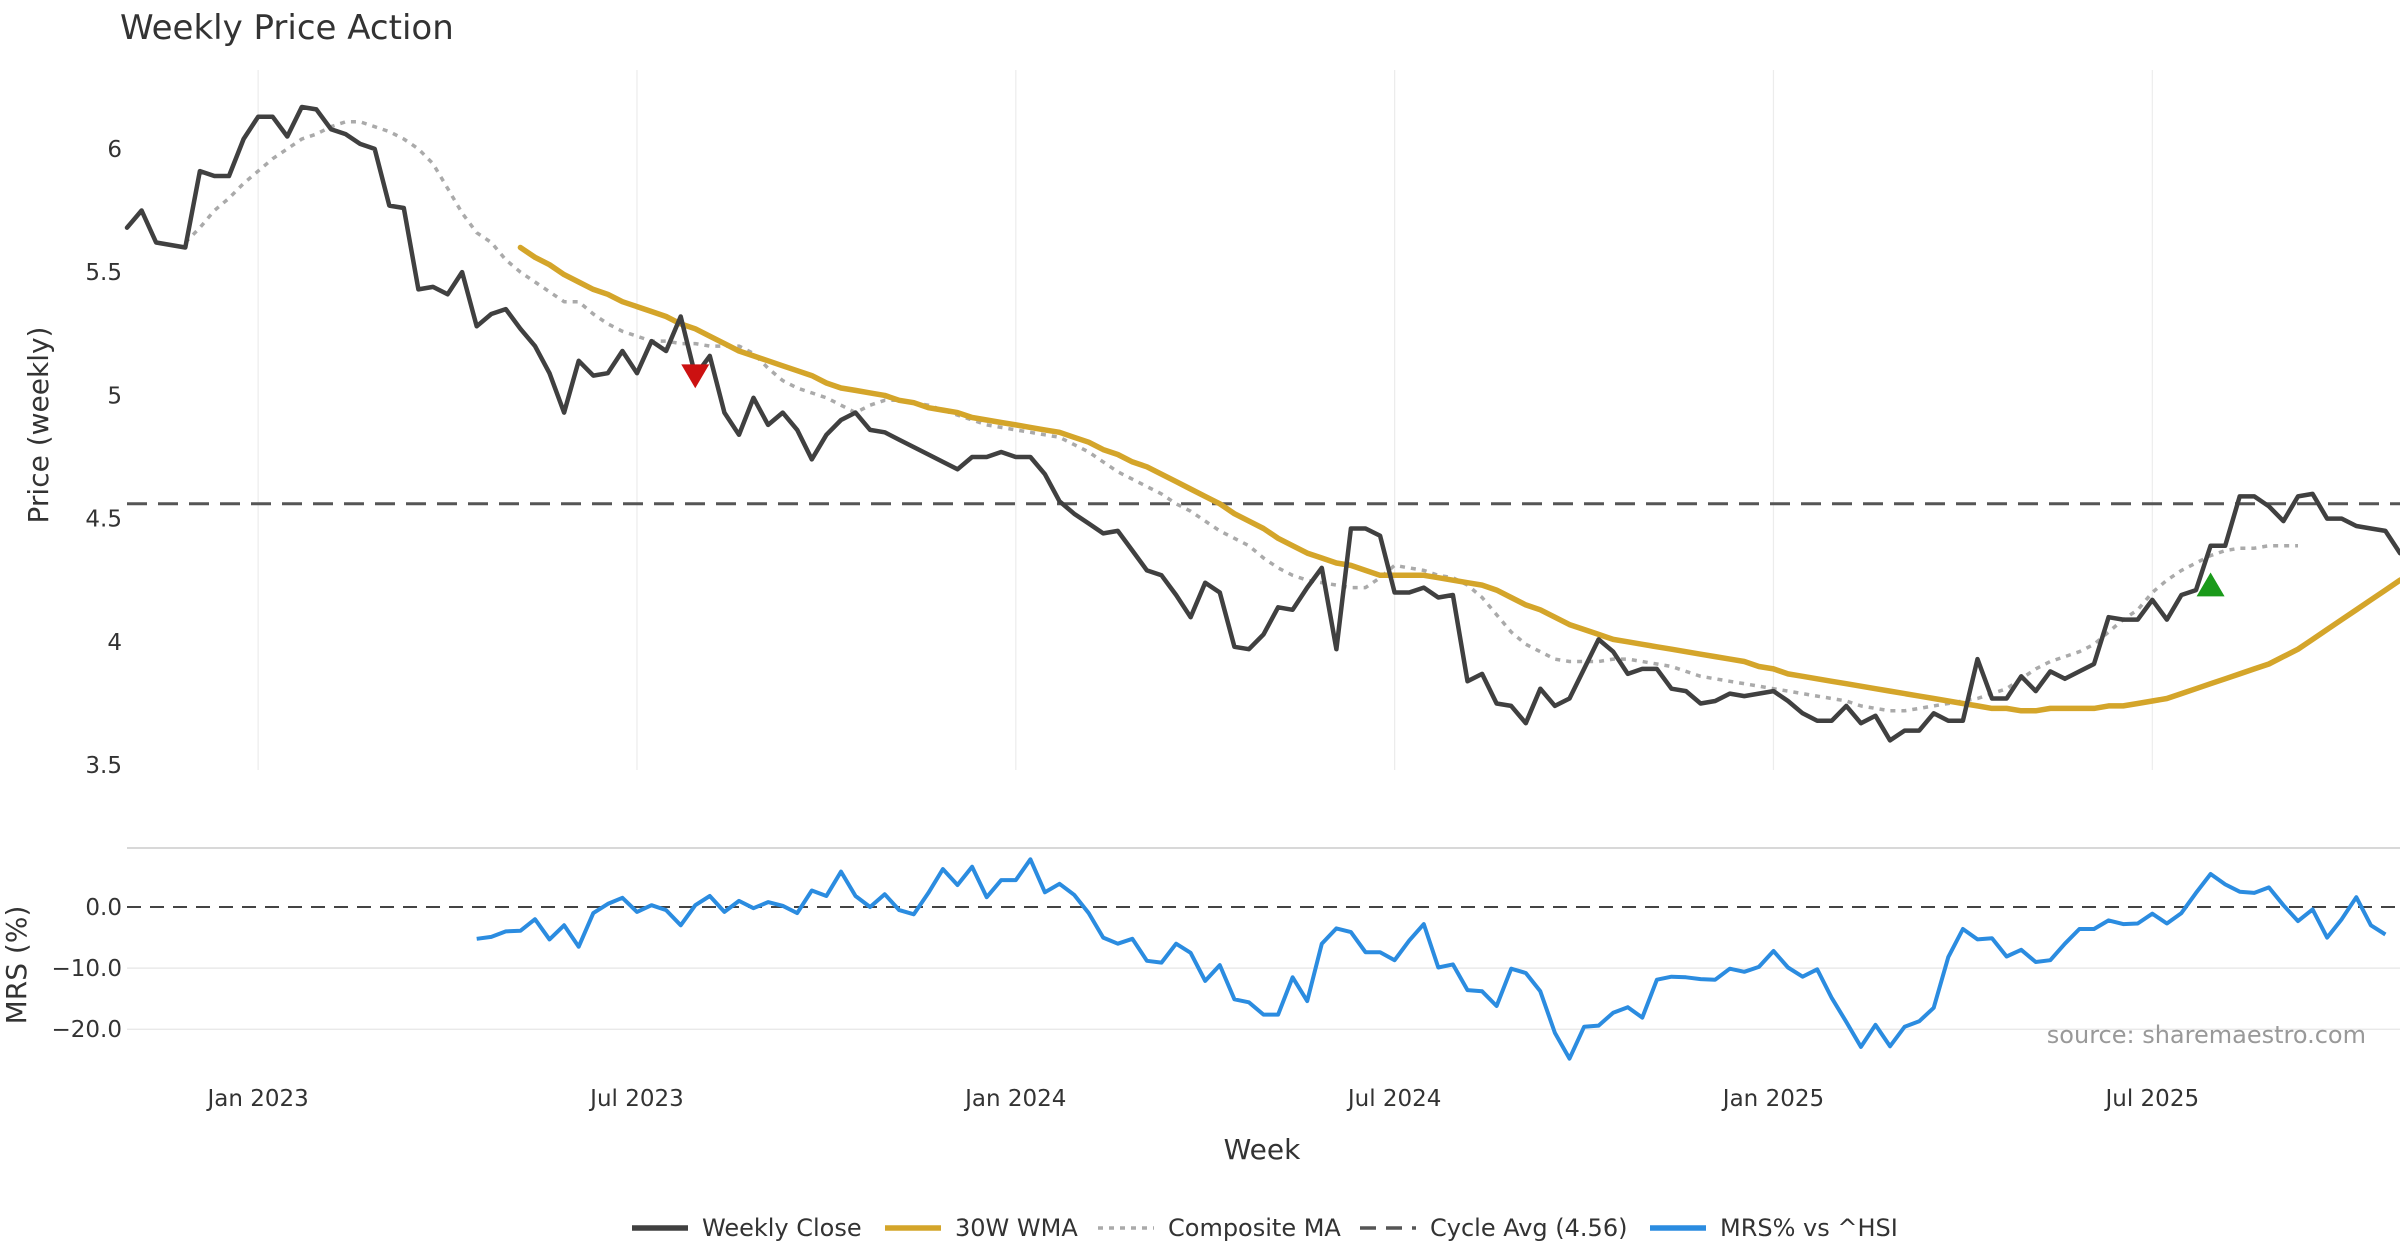 This screenshot has width=2400, height=1260. Describe the element at coordinates (87, 1030) in the screenshot. I see `mrs-y-tick-label: −20.0` at that location.